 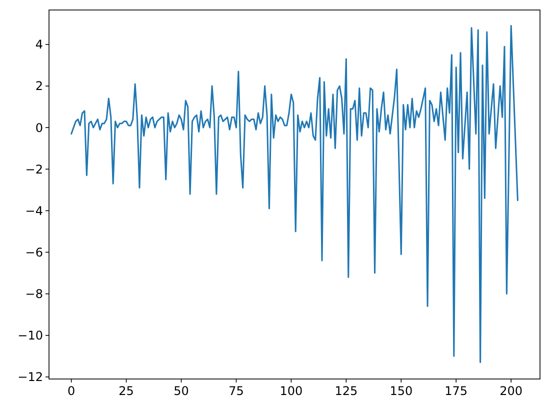 What do you see at coordinates (39, 45) in the screenshot?
I see `y-tick-label: 4` at bounding box center [39, 45].